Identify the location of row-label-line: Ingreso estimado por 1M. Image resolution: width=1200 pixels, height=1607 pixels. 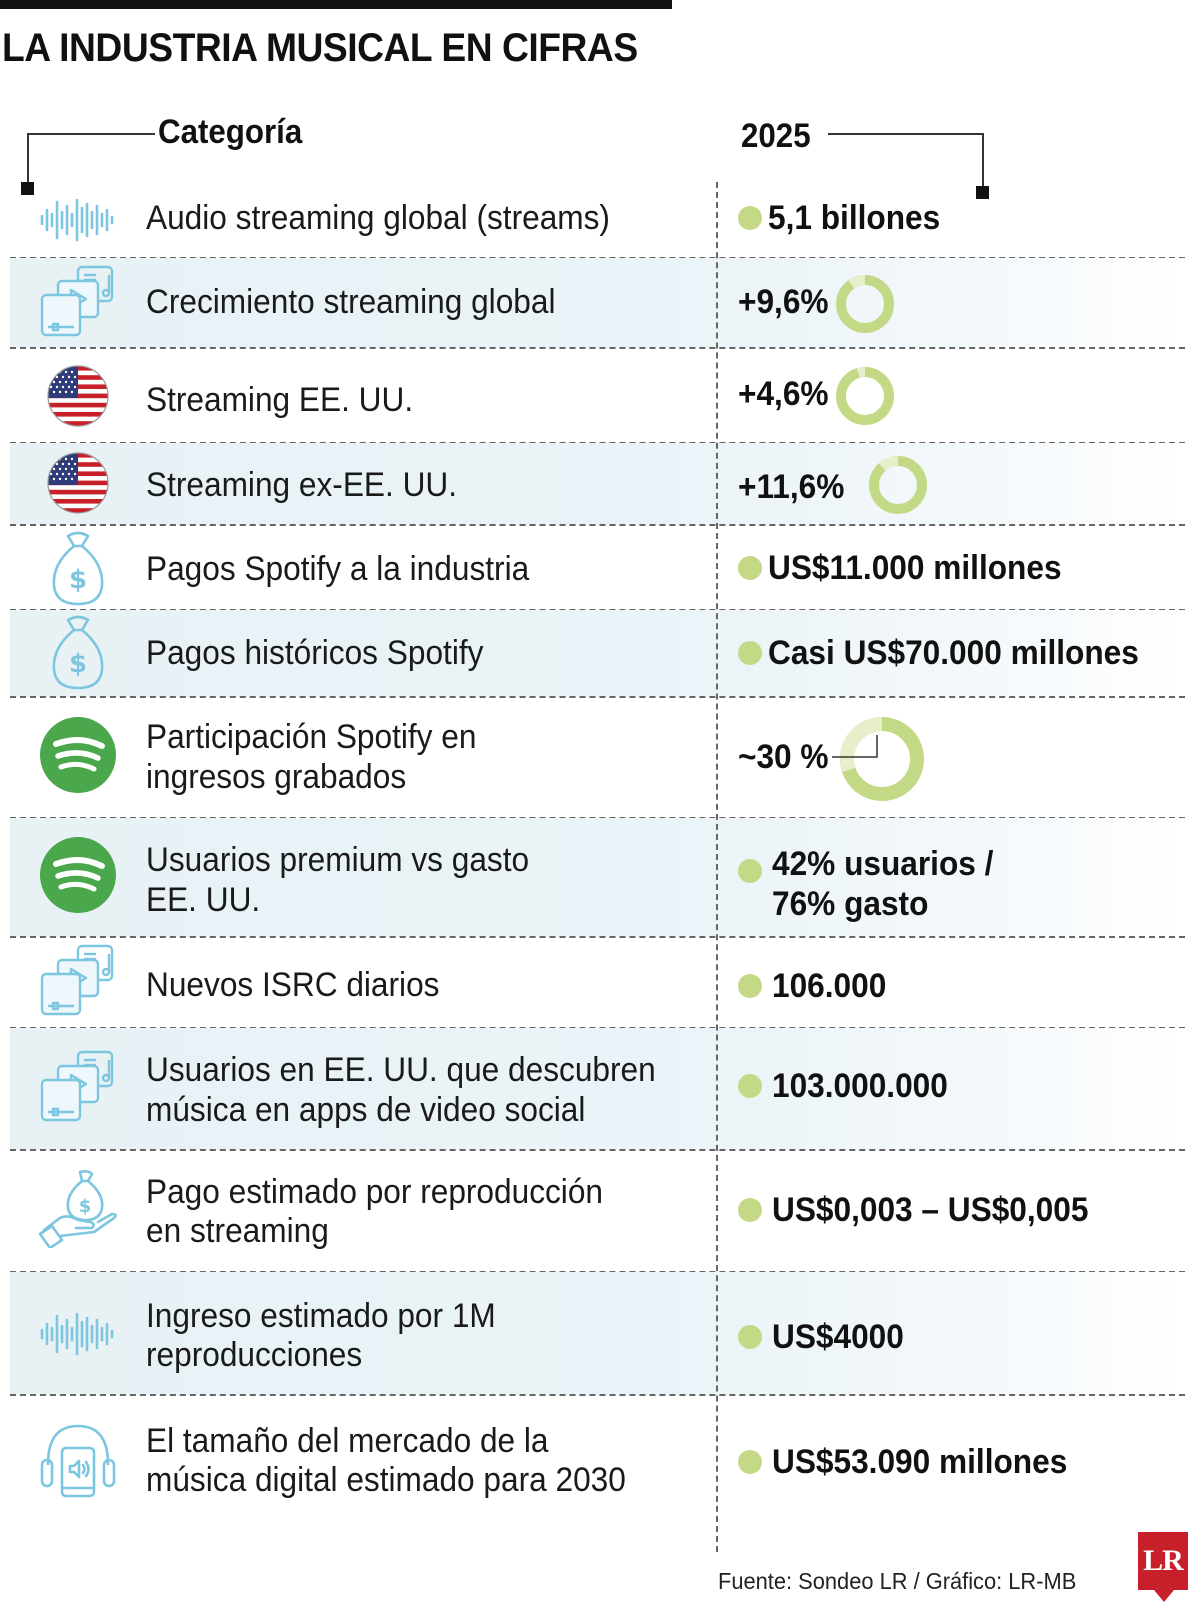
(321, 1316).